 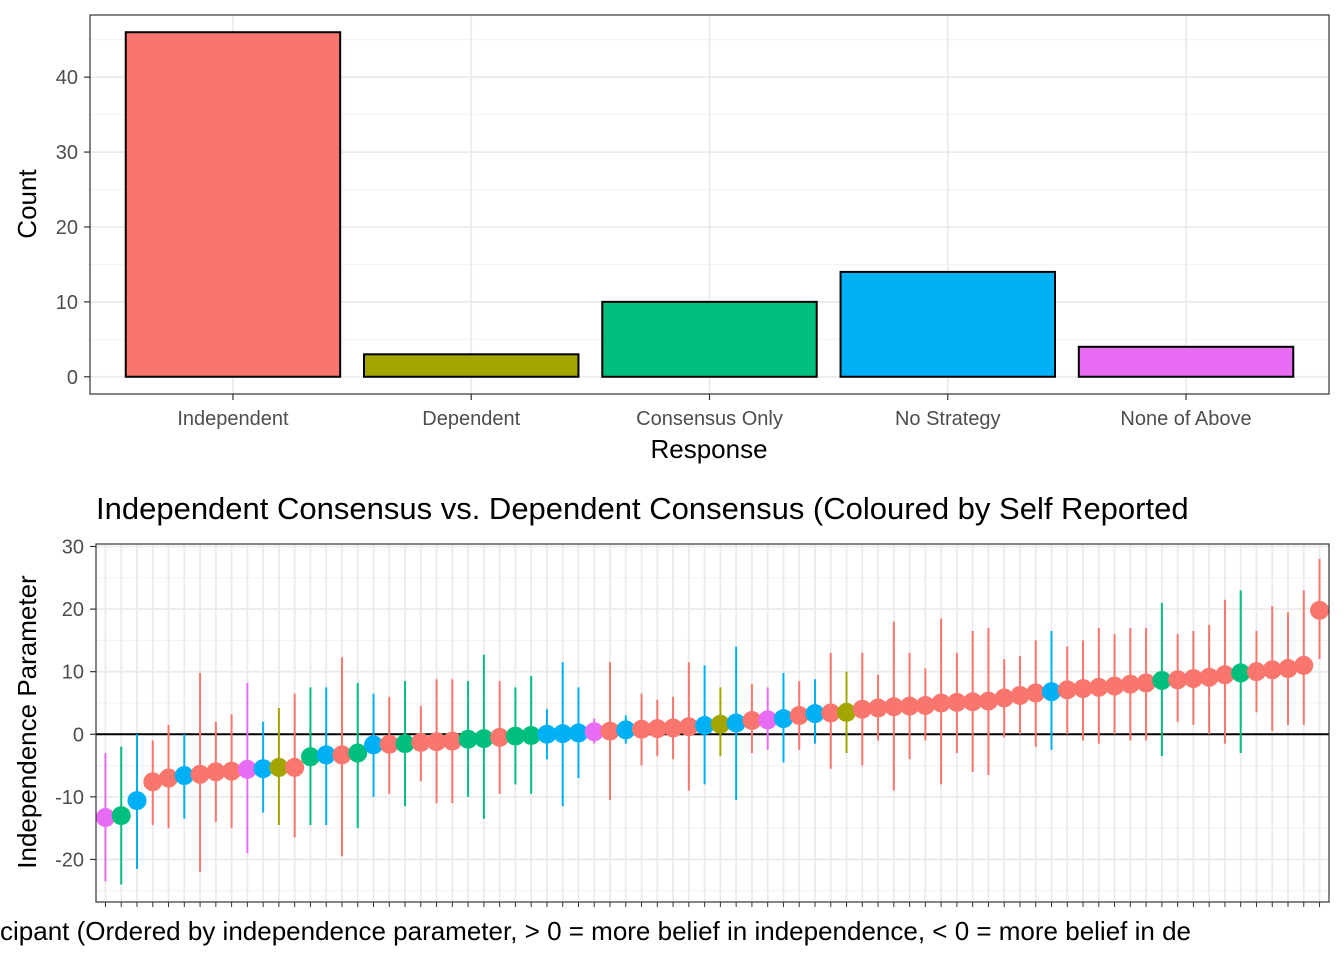 I want to click on bar-no-strategy, so click(x=947, y=324).